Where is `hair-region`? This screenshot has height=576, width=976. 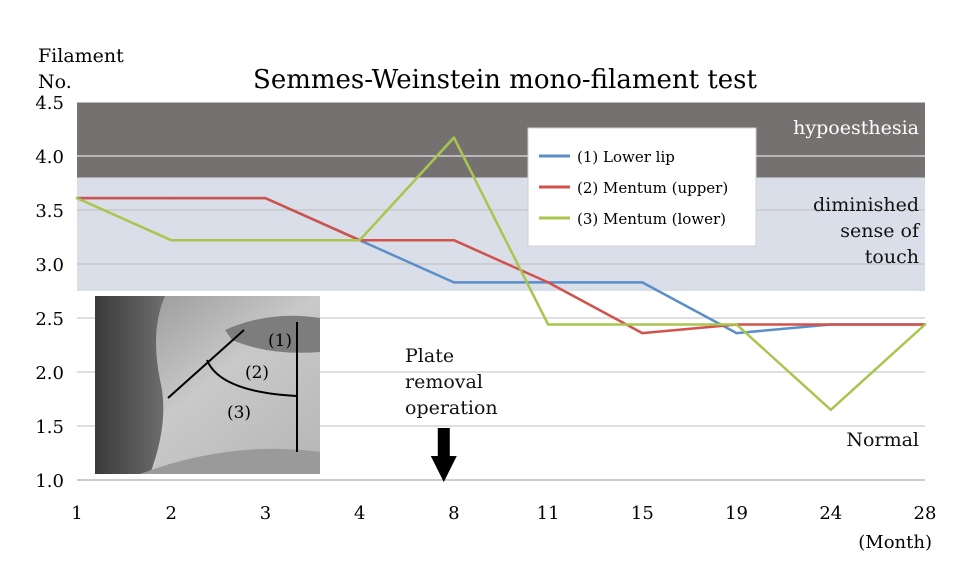 hair-region is located at coordinates (130, 385).